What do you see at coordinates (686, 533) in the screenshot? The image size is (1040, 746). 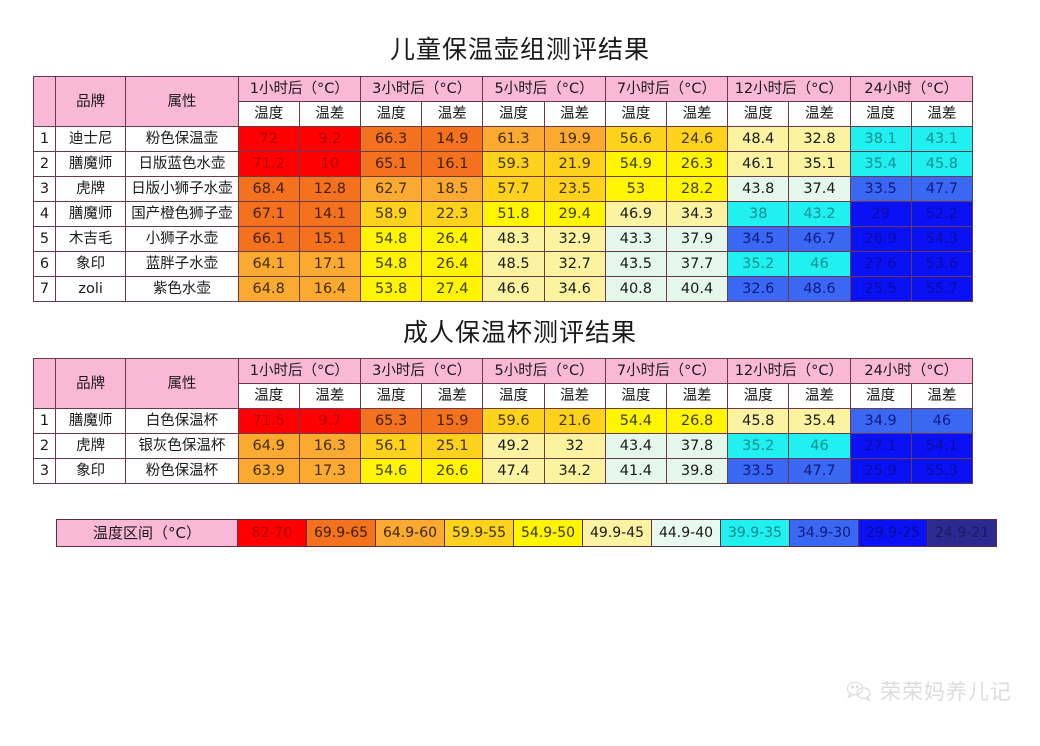 I see `legend-swatch-7: 44.9-40` at bounding box center [686, 533].